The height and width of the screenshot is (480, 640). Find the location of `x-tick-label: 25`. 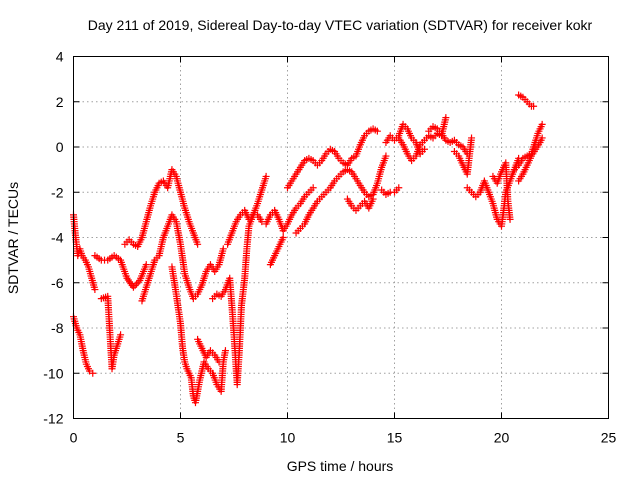

x-tick-label: 25 is located at coordinates (609, 438).